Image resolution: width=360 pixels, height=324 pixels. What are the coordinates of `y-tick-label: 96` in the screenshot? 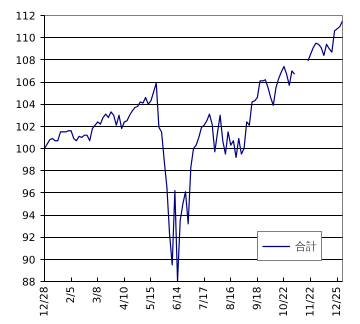 It's located at (29, 194).